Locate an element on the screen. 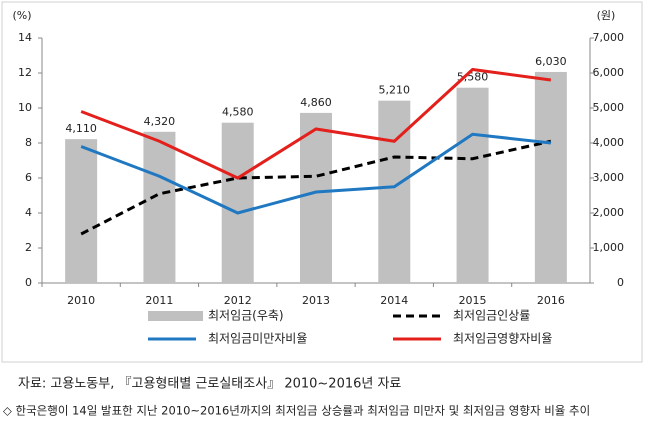  legend-label: 최저임금(우축) is located at coordinates (246, 316).